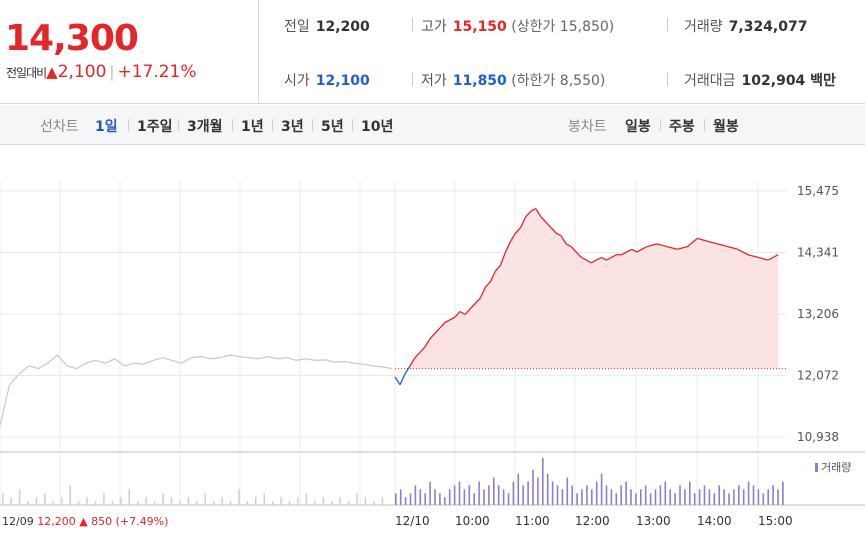 The image size is (865, 552). What do you see at coordinates (157, 72) in the screenshot?
I see `change-percent: +17.21%` at bounding box center [157, 72].